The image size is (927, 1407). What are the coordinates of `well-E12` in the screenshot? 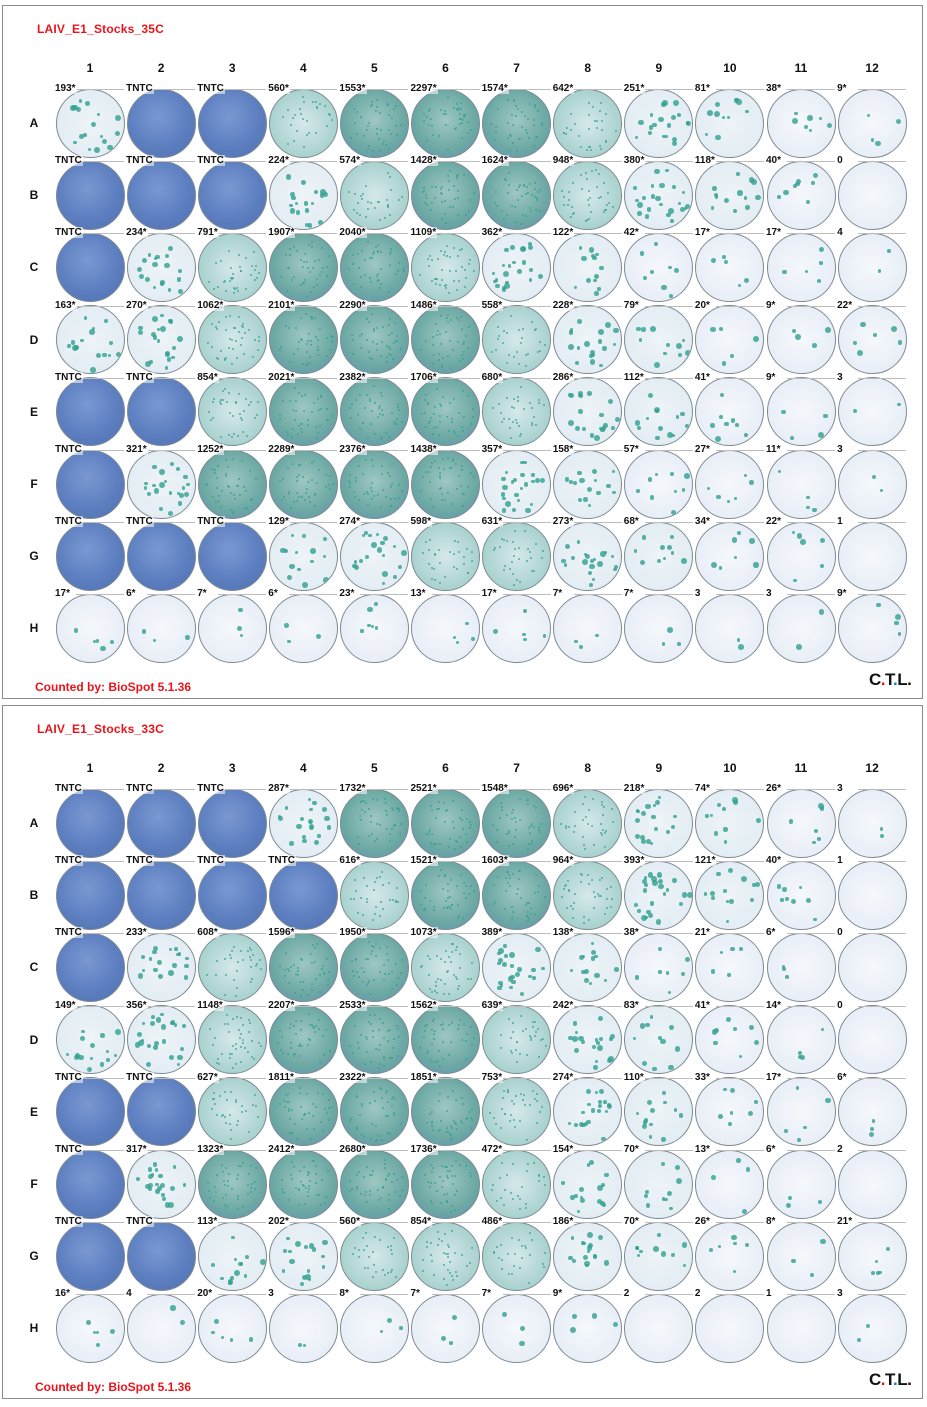 It's located at (872, 1112).